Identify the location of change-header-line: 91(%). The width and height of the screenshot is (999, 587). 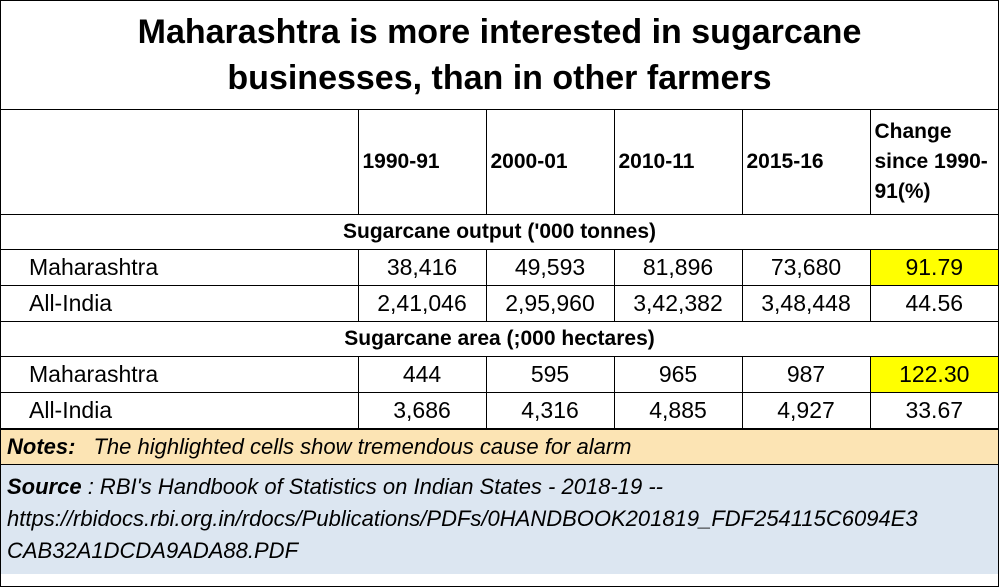
(902, 191).